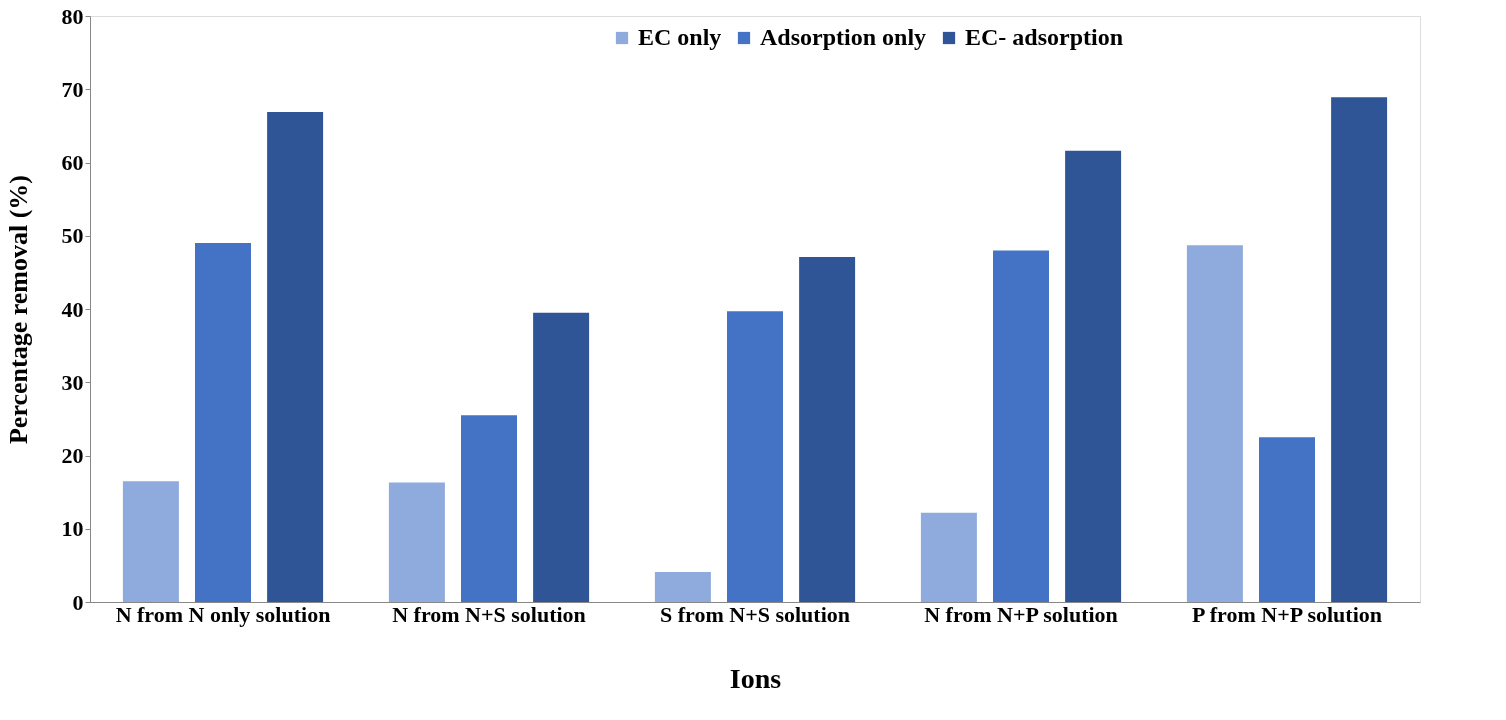  What do you see at coordinates (843, 37) in the screenshot?
I see `legend-label: Adsorption only` at bounding box center [843, 37].